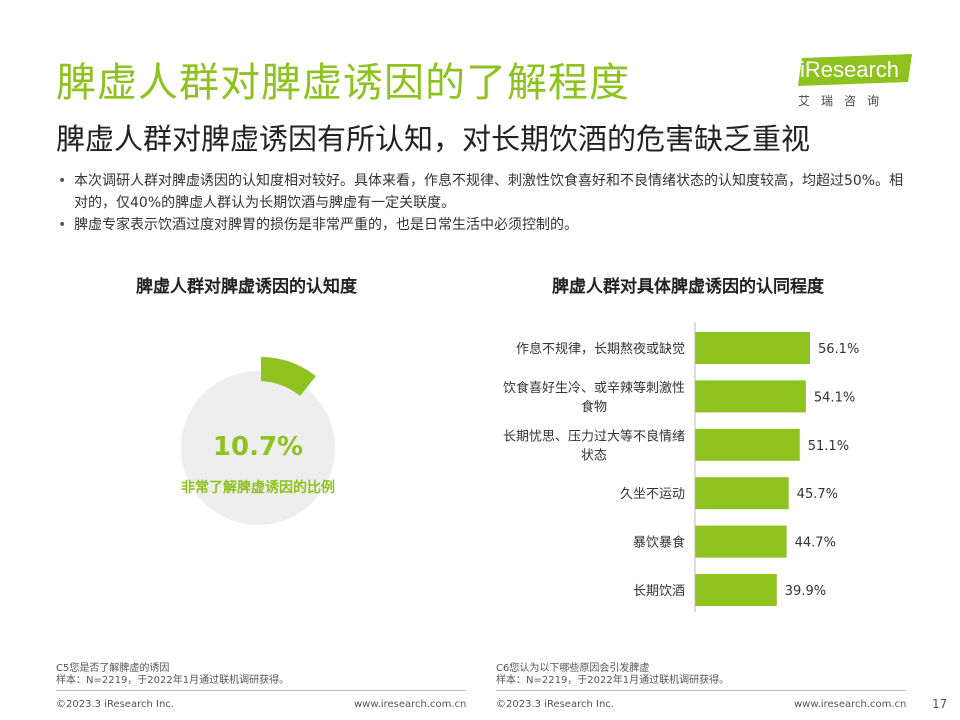 Image resolution: width=960 pixels, height=720 pixels. I want to click on category-label: 状态, so click(594, 455).